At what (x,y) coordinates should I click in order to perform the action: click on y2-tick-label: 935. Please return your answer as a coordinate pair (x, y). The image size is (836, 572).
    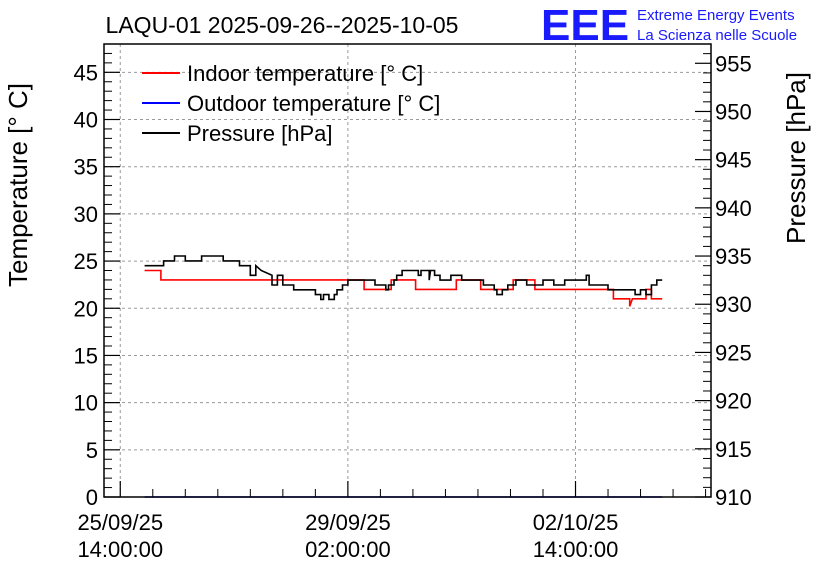
    Looking at the image, I should click on (733, 256).